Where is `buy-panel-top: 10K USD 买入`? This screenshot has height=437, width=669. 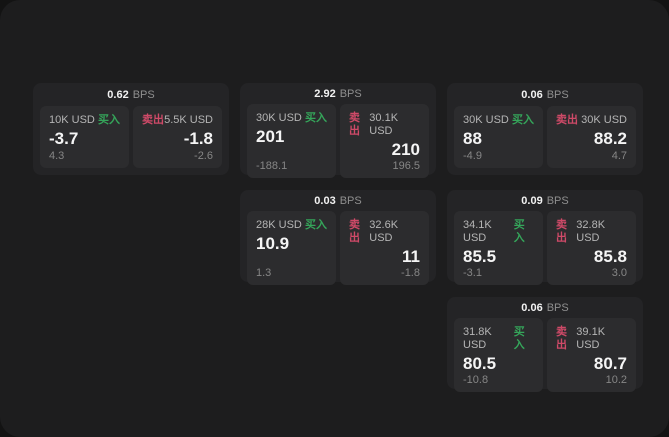
buy-panel-top: 10K USD 买入 is located at coordinates (84, 120).